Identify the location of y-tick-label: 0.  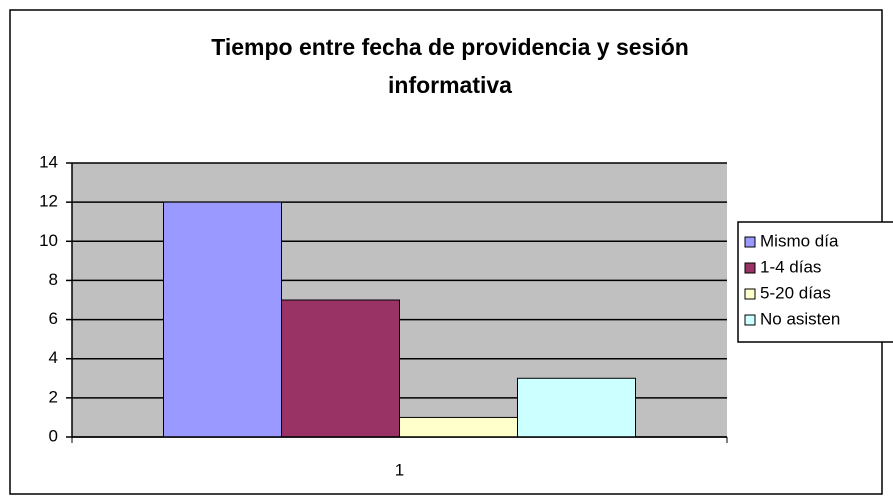
(53, 435).